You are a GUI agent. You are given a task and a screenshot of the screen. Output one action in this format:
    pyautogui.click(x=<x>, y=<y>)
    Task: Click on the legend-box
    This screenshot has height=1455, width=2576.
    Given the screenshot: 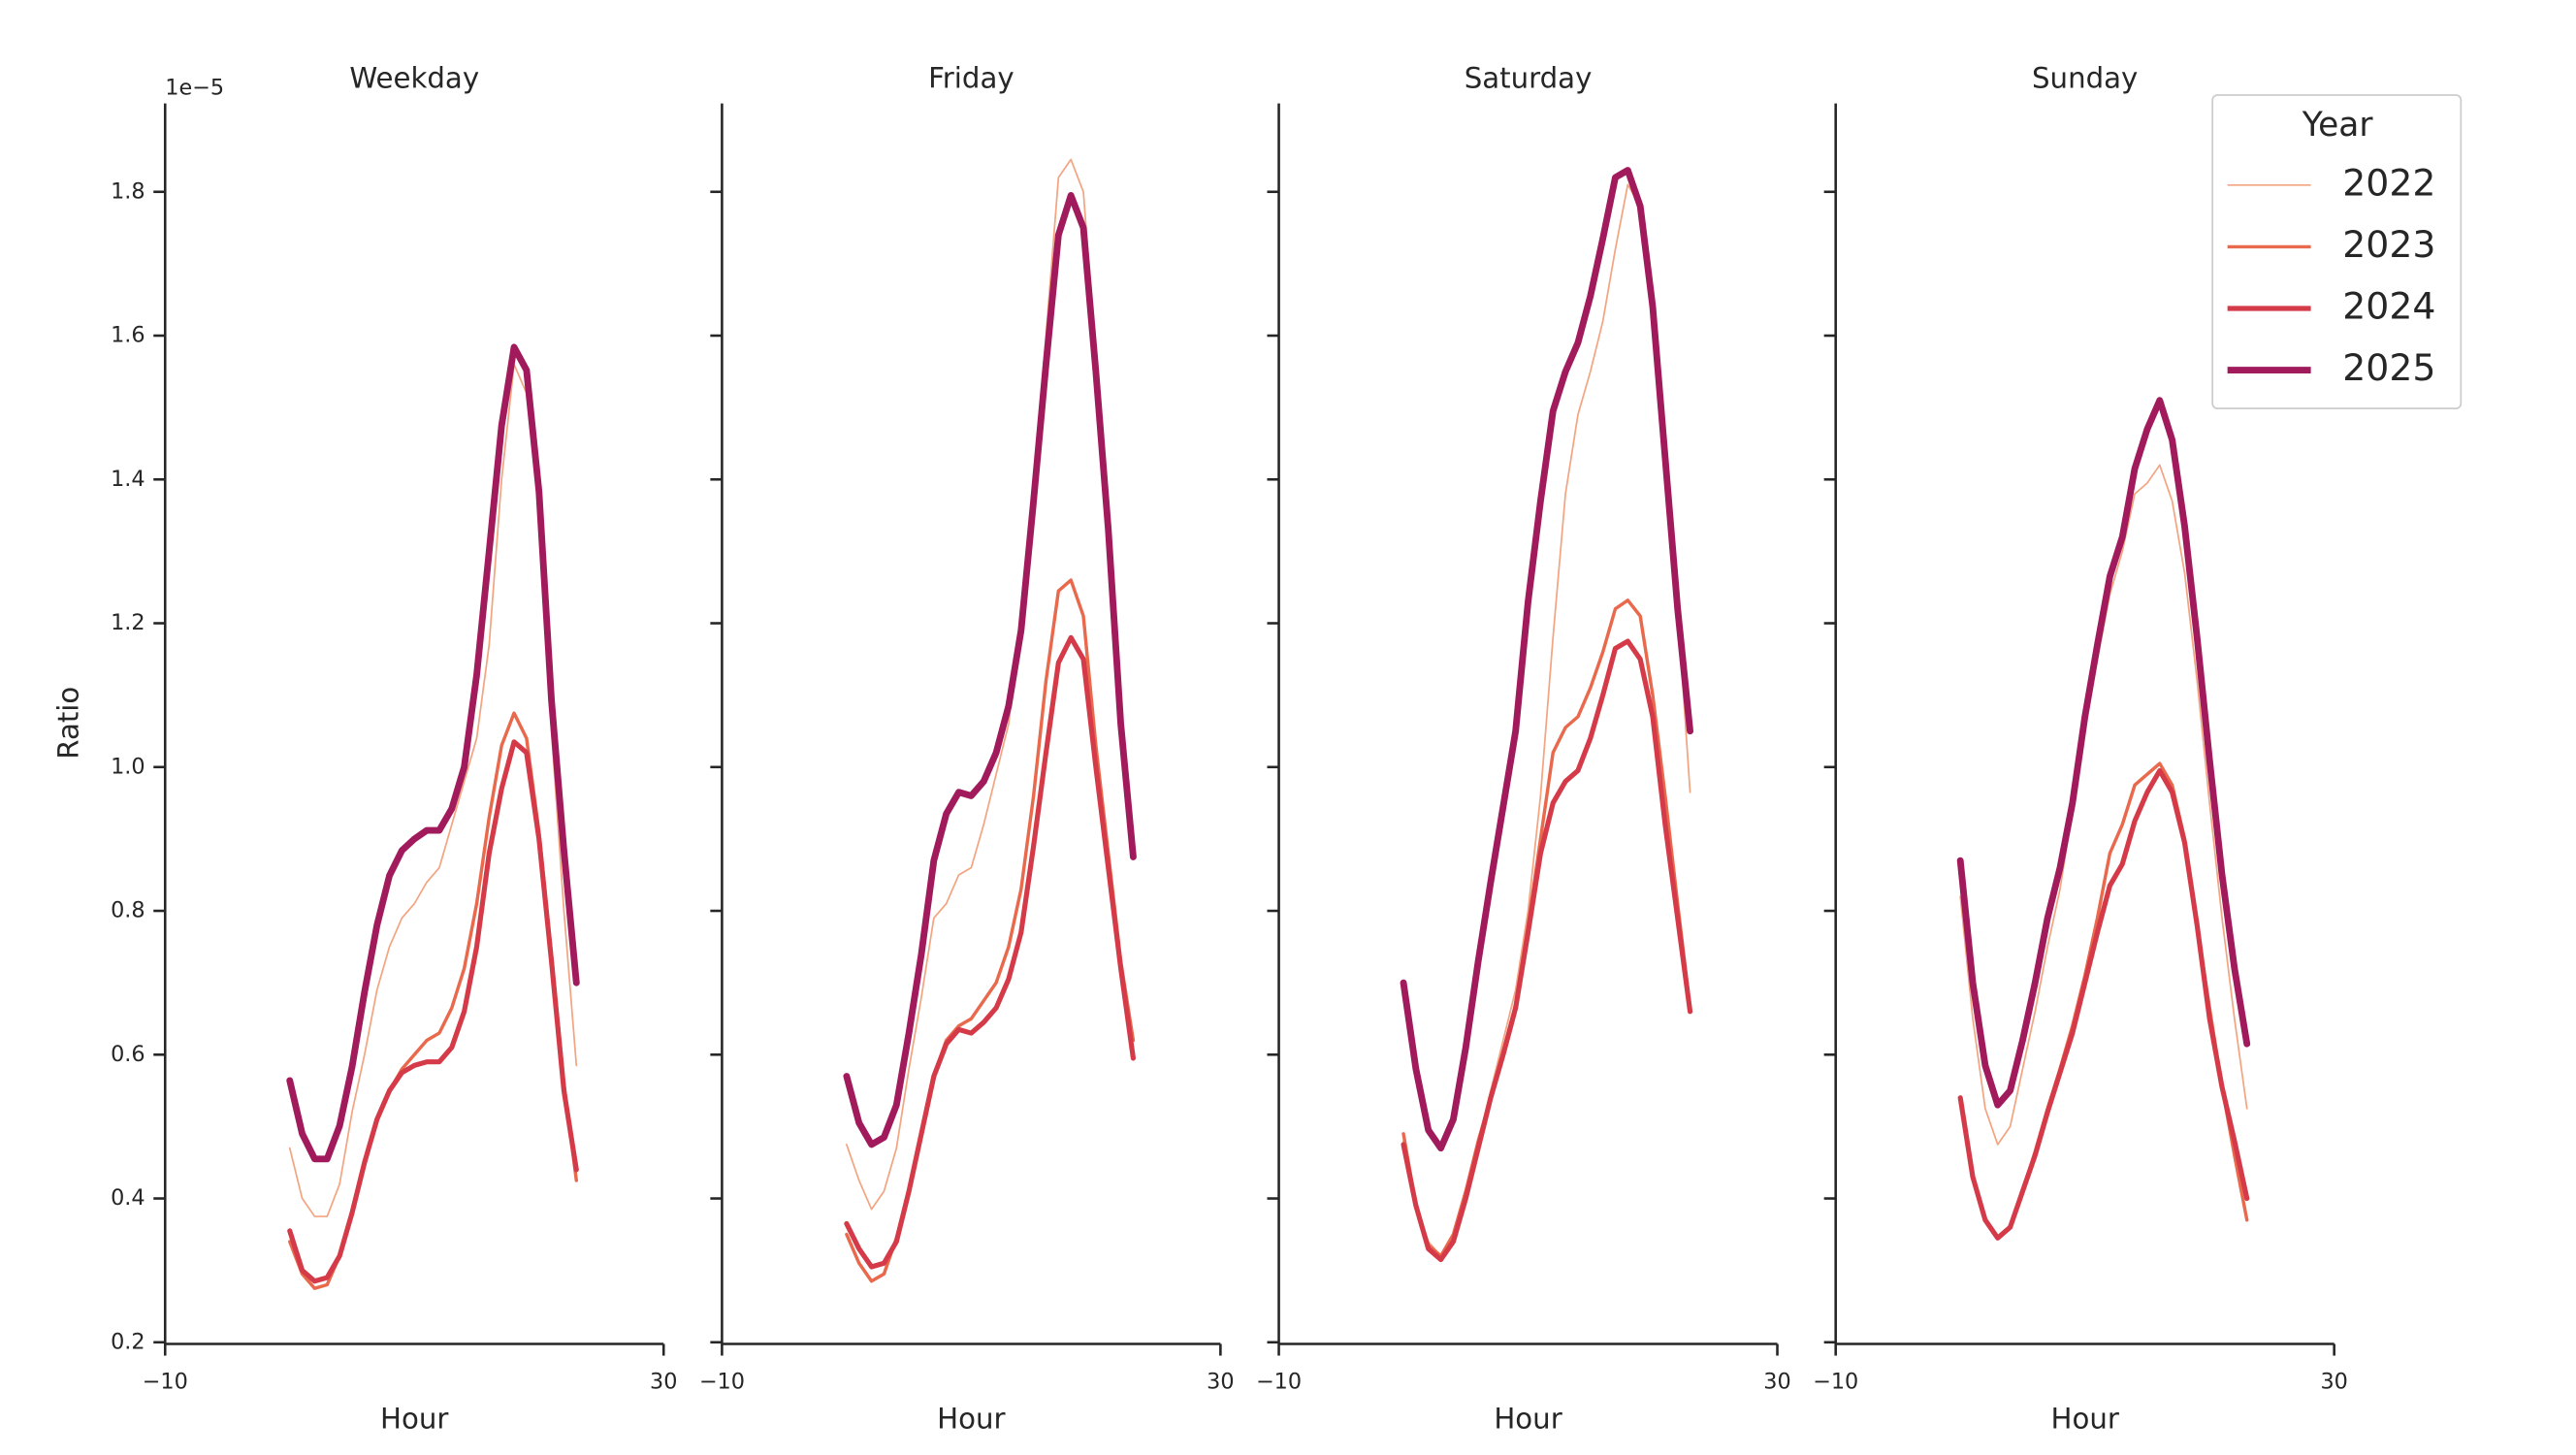 What is the action you would take?
    pyautogui.click(x=2337, y=252)
    